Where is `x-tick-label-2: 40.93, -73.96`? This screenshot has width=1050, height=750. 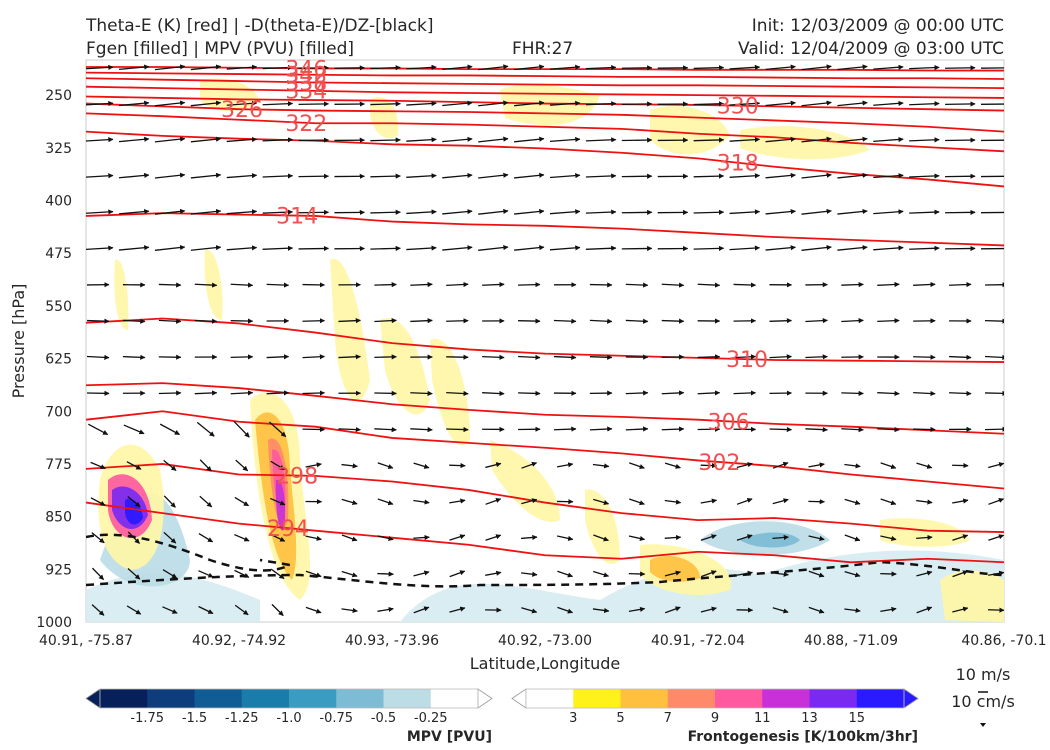
x-tick-label-2: 40.93, -73.96 is located at coordinates (392, 641).